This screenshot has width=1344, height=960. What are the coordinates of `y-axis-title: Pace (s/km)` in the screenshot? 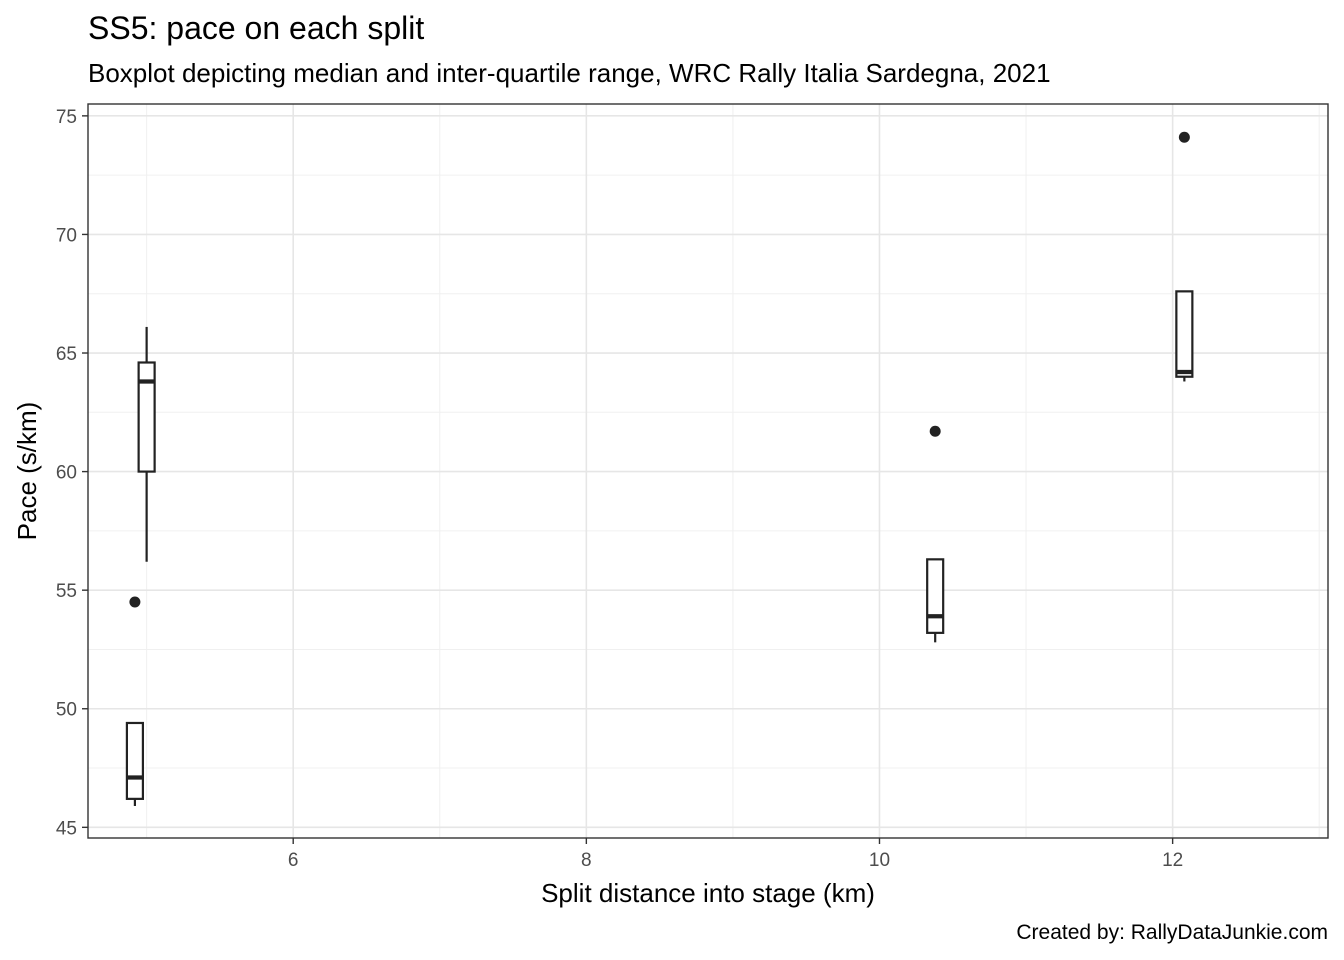 It's located at (27, 471).